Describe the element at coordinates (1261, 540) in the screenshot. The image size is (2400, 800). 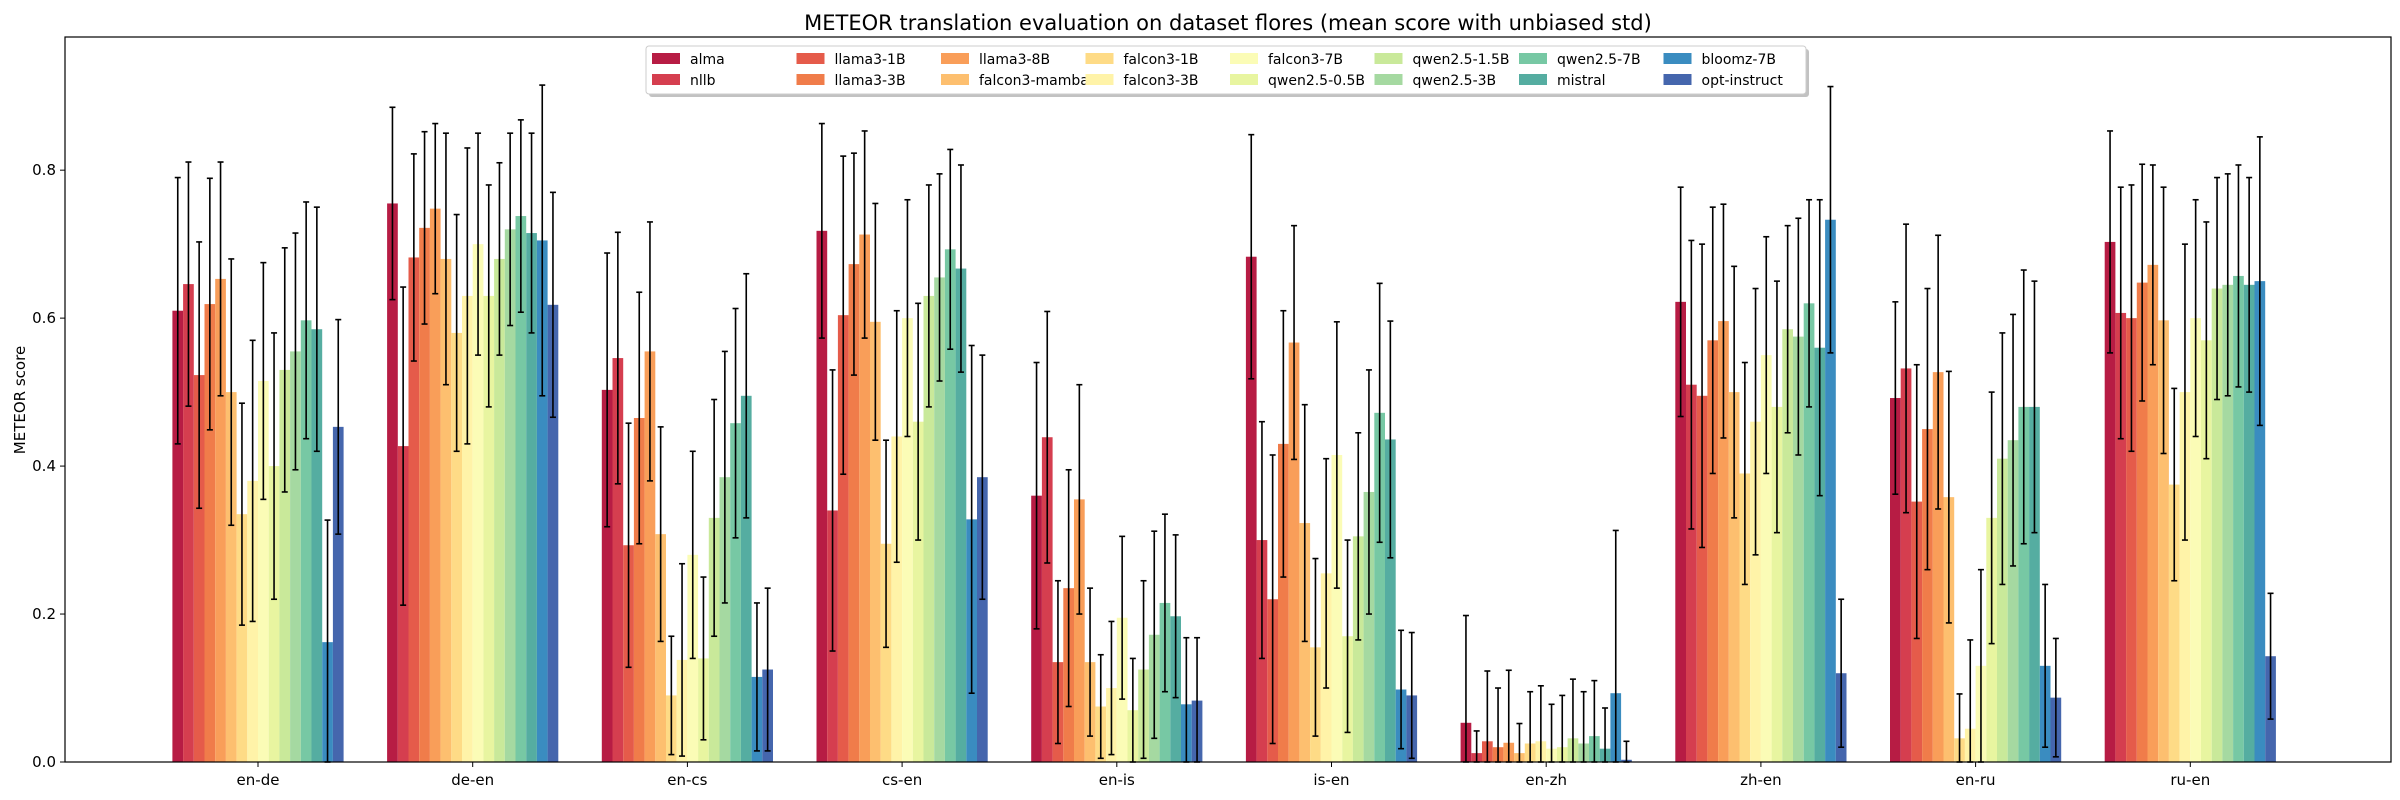
I see `error-bar-nllb-is-en` at that location.